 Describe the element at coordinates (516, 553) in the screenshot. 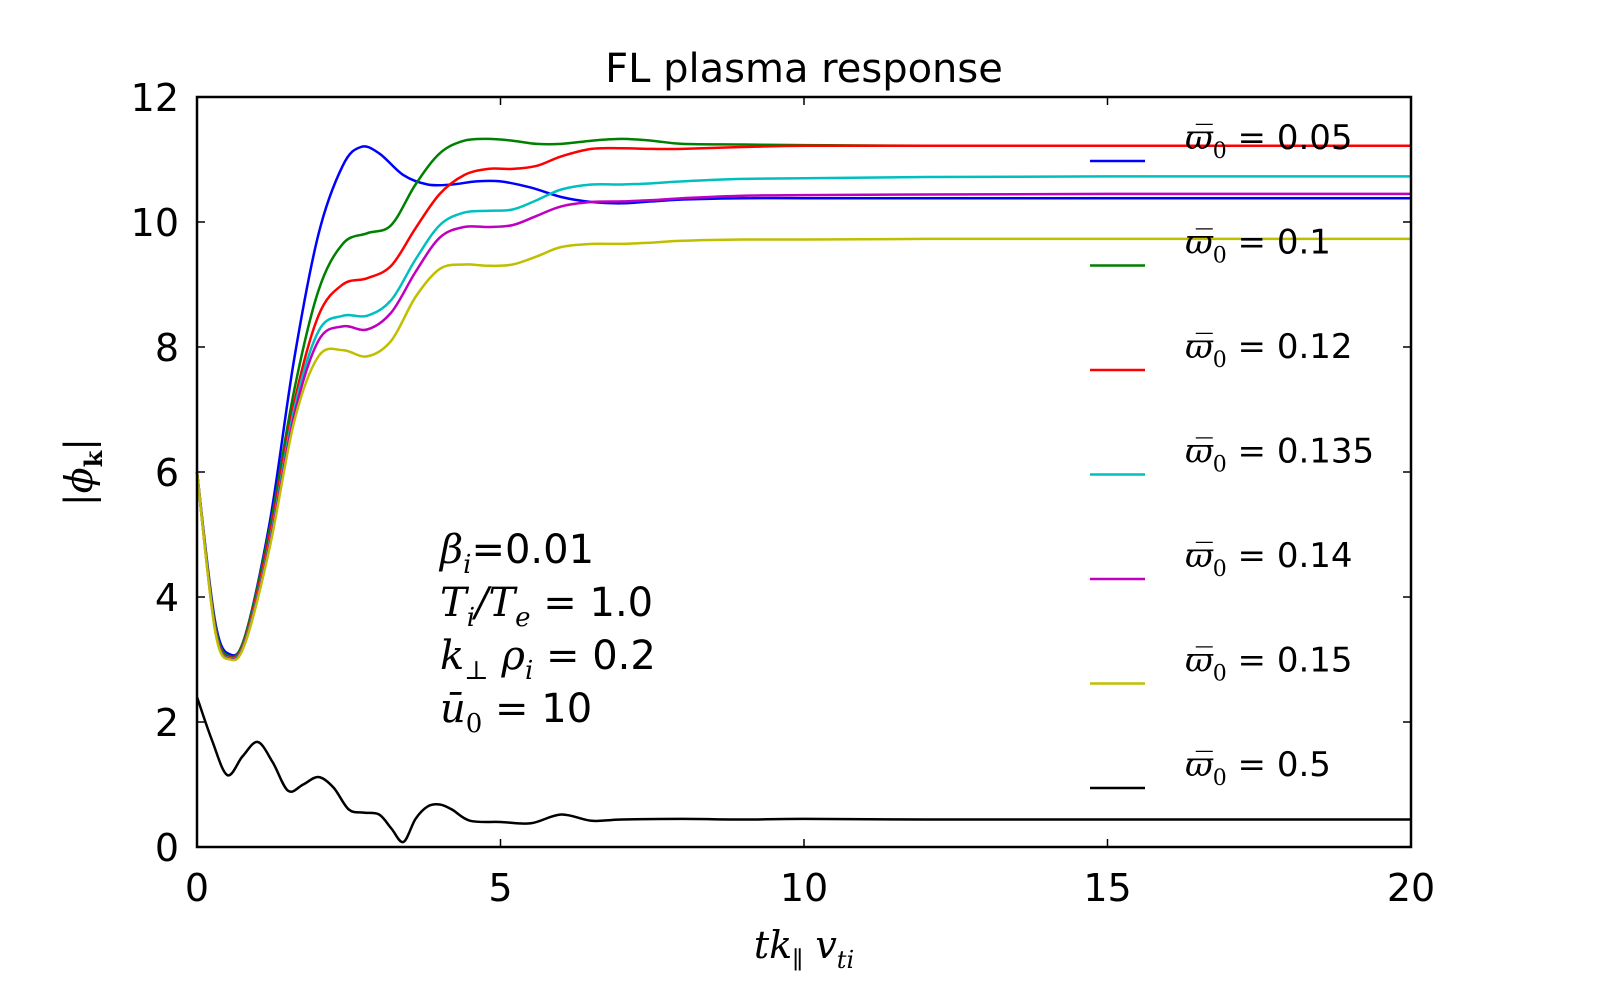

I see `annotation-beta: βi=0.01` at that location.